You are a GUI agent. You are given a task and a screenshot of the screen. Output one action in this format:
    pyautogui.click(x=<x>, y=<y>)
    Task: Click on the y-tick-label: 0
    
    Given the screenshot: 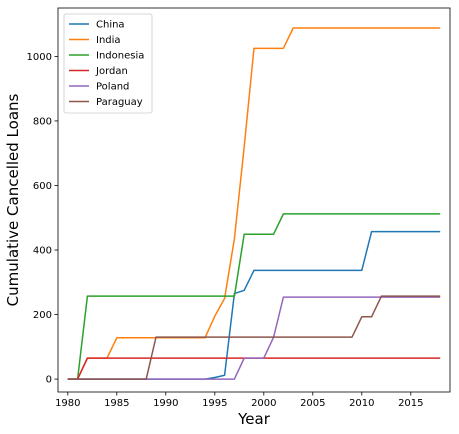 What is the action you would take?
    pyautogui.click(x=49, y=380)
    